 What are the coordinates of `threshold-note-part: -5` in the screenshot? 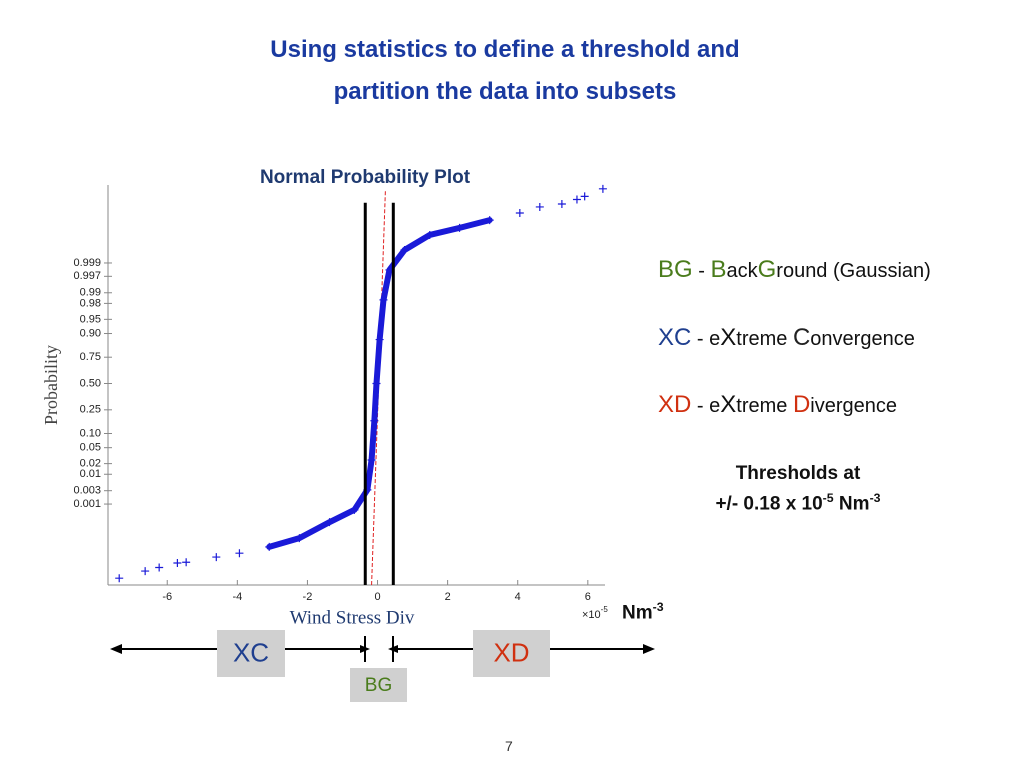 It's located at (828, 498).